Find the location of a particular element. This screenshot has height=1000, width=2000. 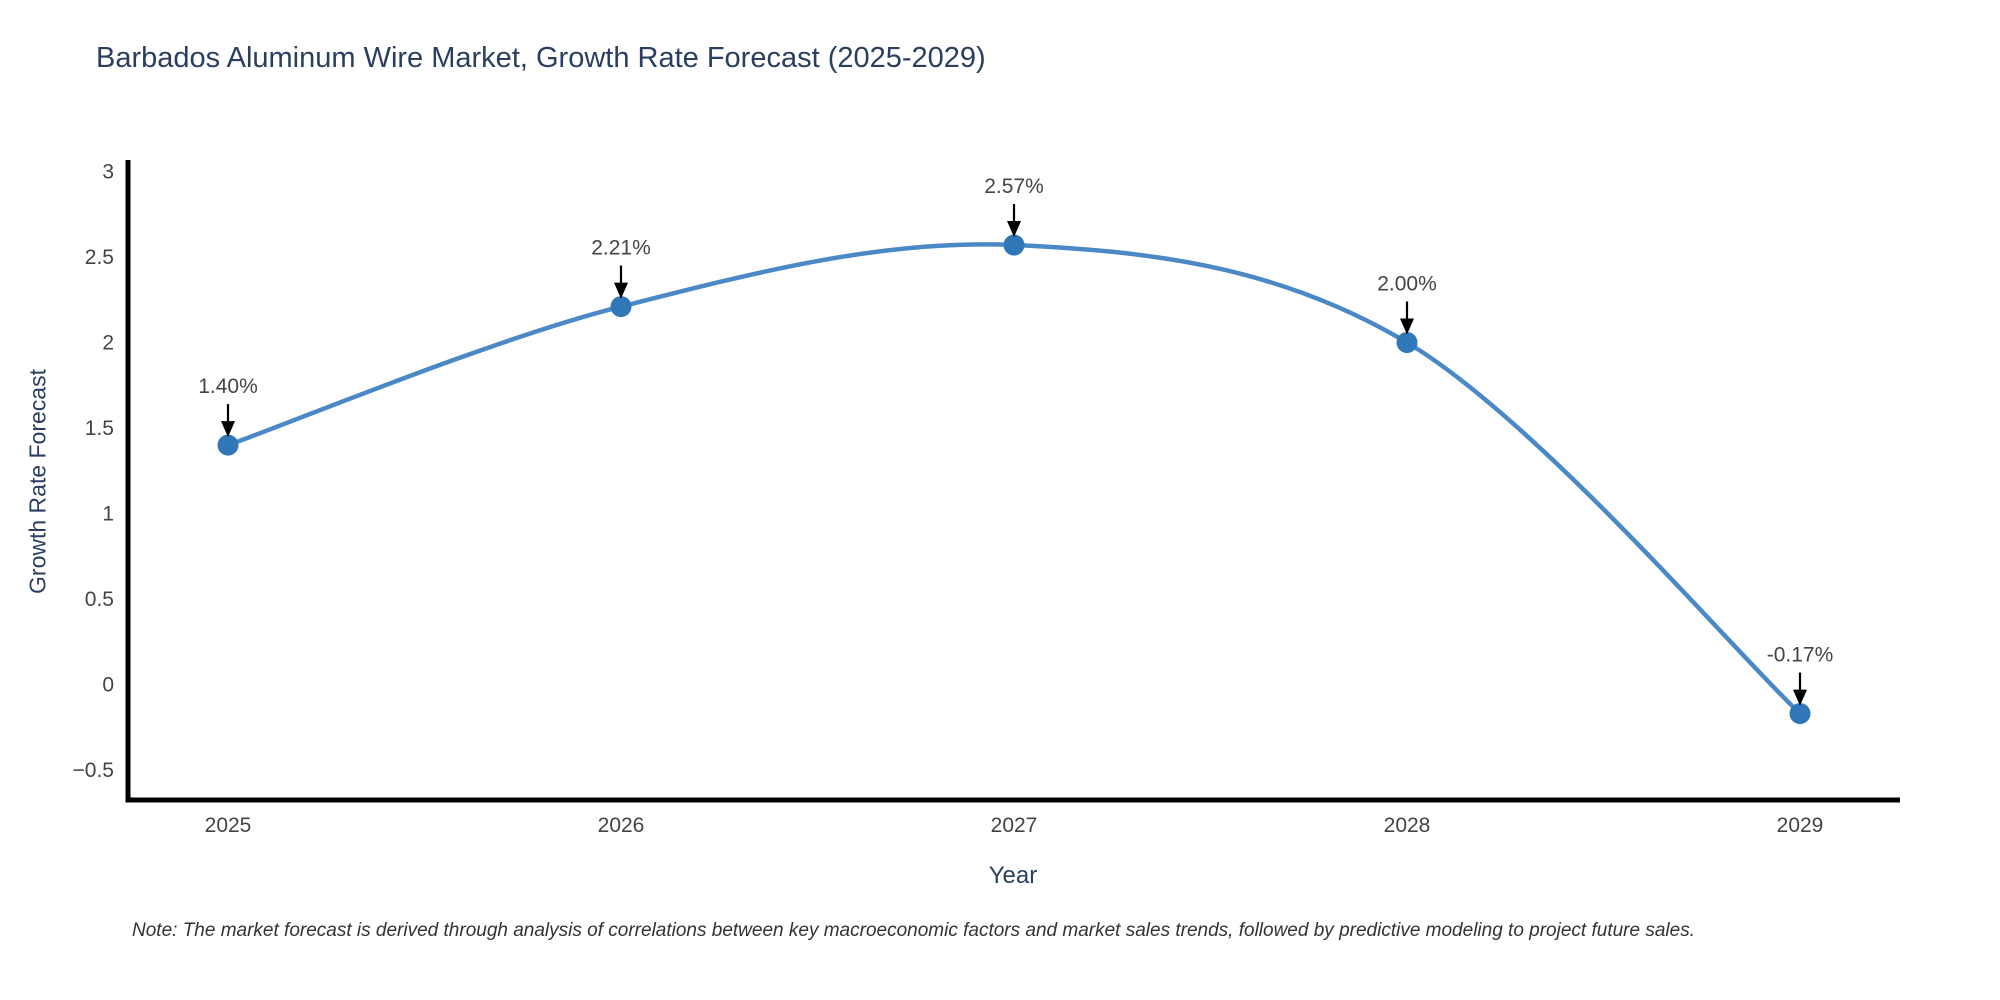

y-tick-label: 0 is located at coordinates (108, 685).